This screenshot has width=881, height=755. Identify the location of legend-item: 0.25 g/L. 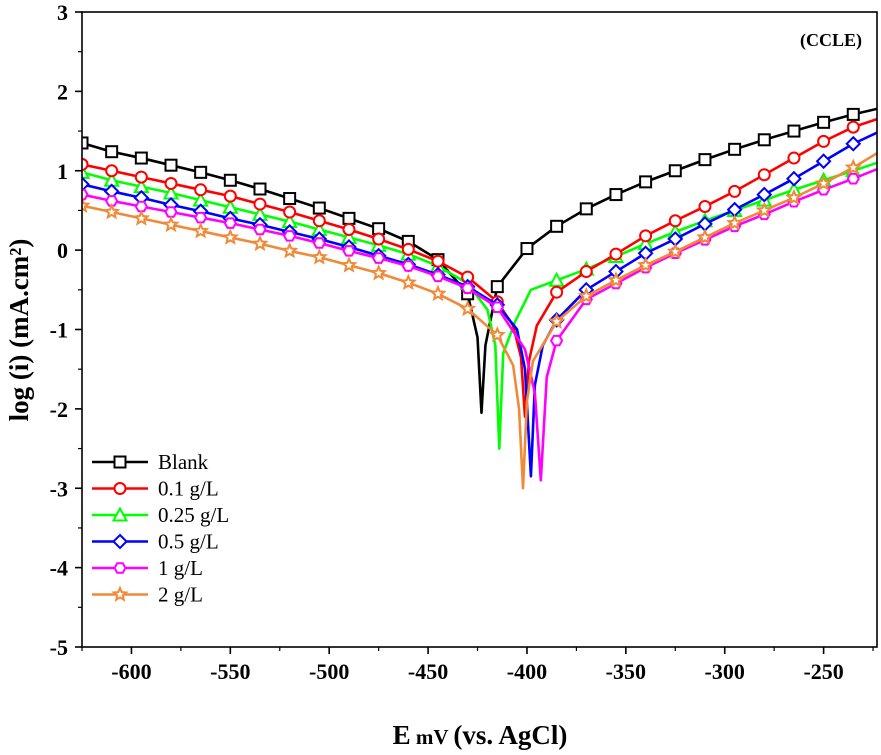
(160, 515).